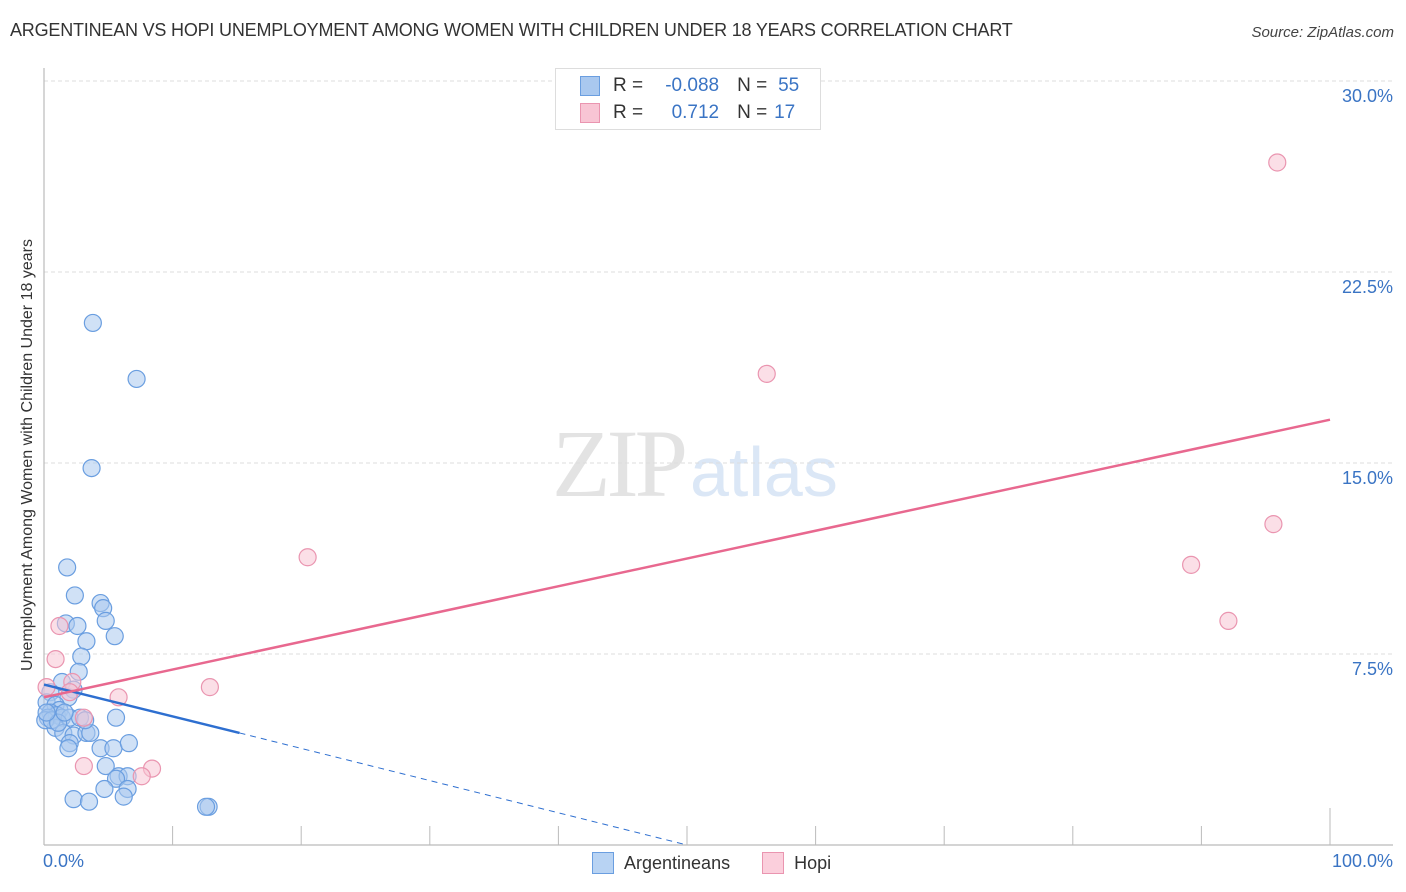  Describe the element at coordinates (64, 861) in the screenshot. I see `x-tick-0: 0.0%` at that location.